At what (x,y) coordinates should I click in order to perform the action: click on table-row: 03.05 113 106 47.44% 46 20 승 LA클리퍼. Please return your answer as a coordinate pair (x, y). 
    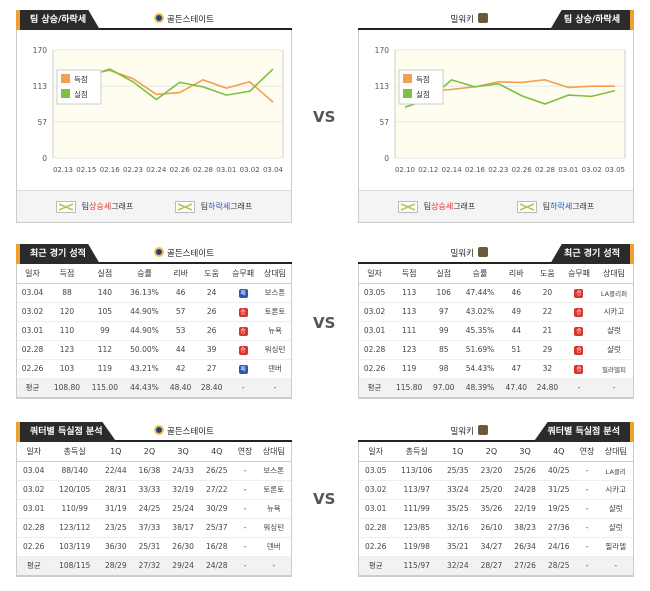
    Looking at the image, I should click on (496, 293).